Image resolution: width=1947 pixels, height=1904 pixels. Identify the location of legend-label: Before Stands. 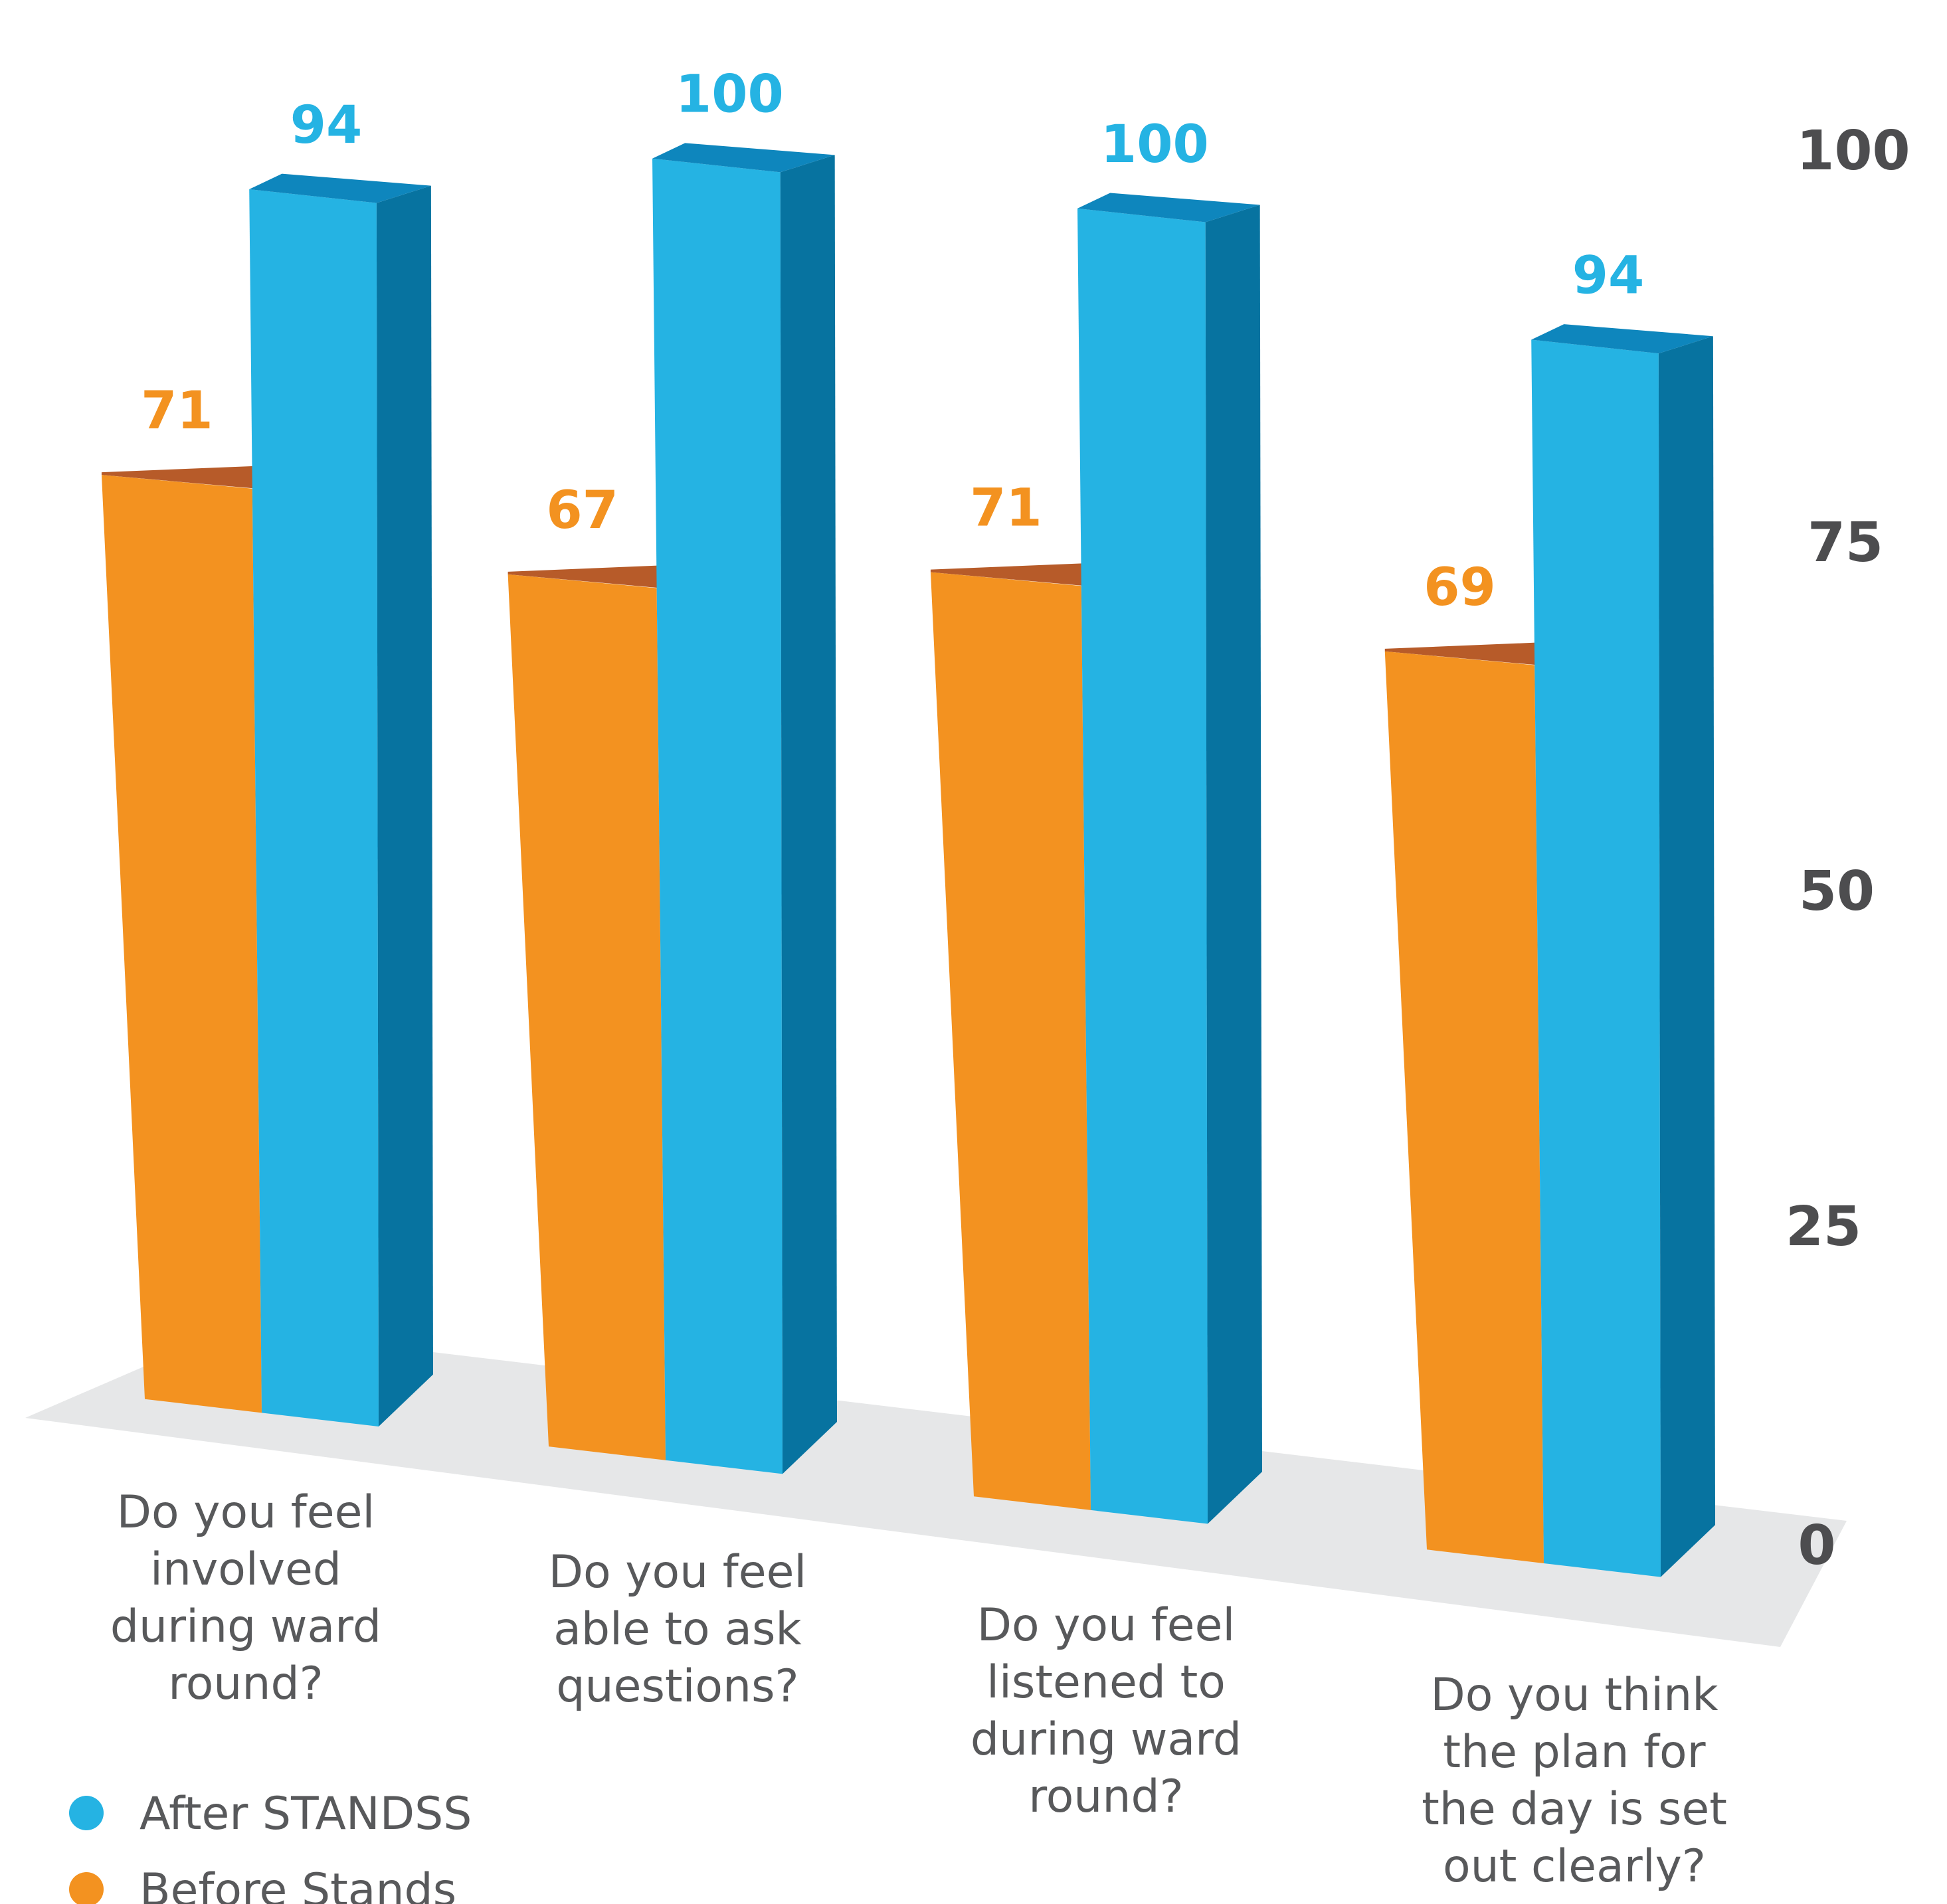
(297, 1884).